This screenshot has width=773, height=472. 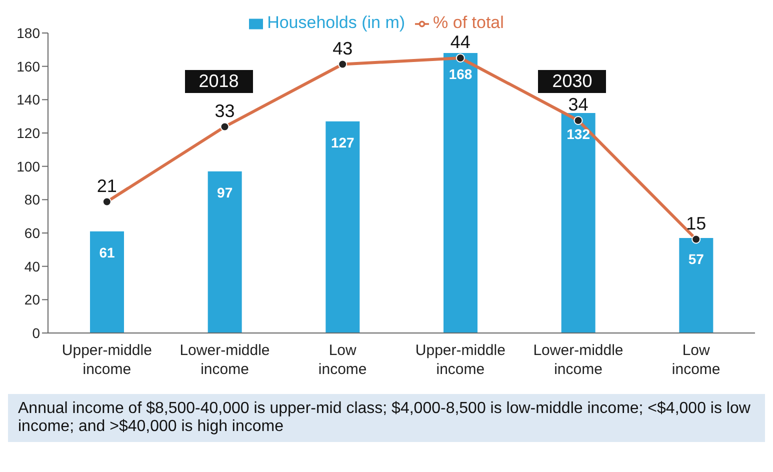 I want to click on y-tick-label: 40, so click(x=32, y=266).